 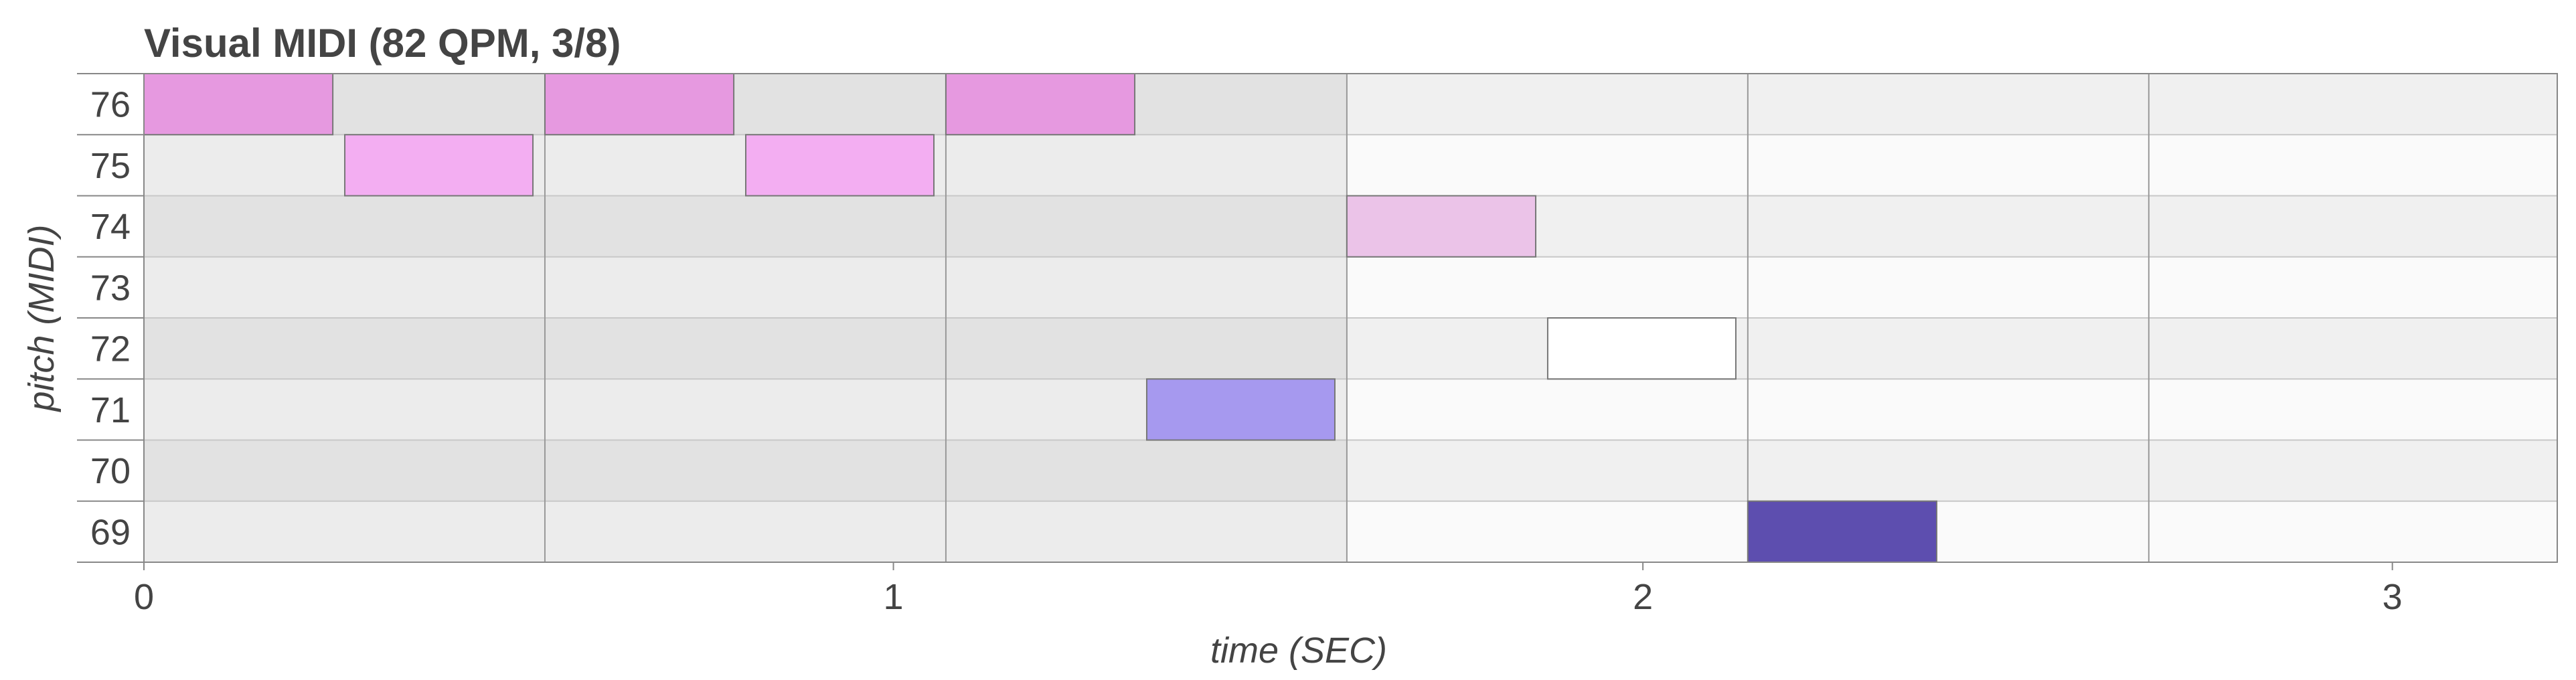 What do you see at coordinates (111, 313) in the screenshot?
I see `y-tick-labels: 69 70 71 72 73 74 75 76` at bounding box center [111, 313].